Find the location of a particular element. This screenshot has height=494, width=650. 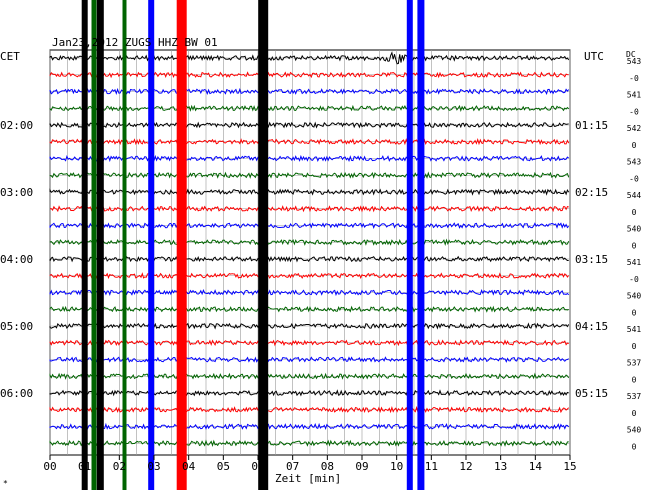

left-time-label: 04:00 is located at coordinates (16, 259).